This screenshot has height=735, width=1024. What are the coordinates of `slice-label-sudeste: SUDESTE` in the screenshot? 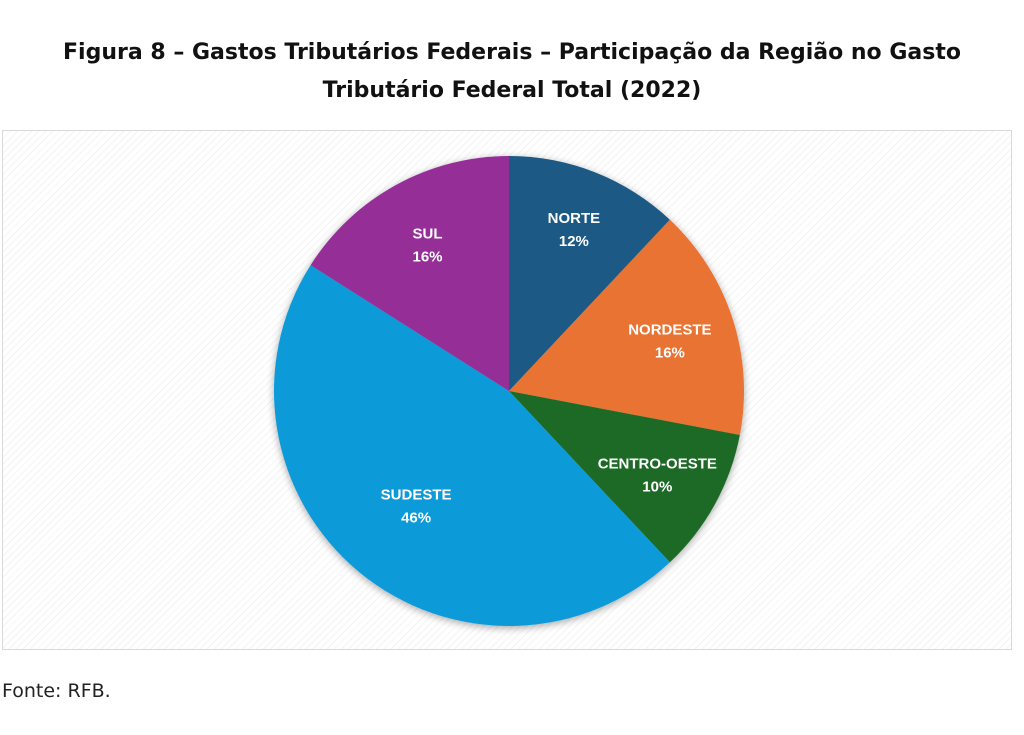 It's located at (416, 494).